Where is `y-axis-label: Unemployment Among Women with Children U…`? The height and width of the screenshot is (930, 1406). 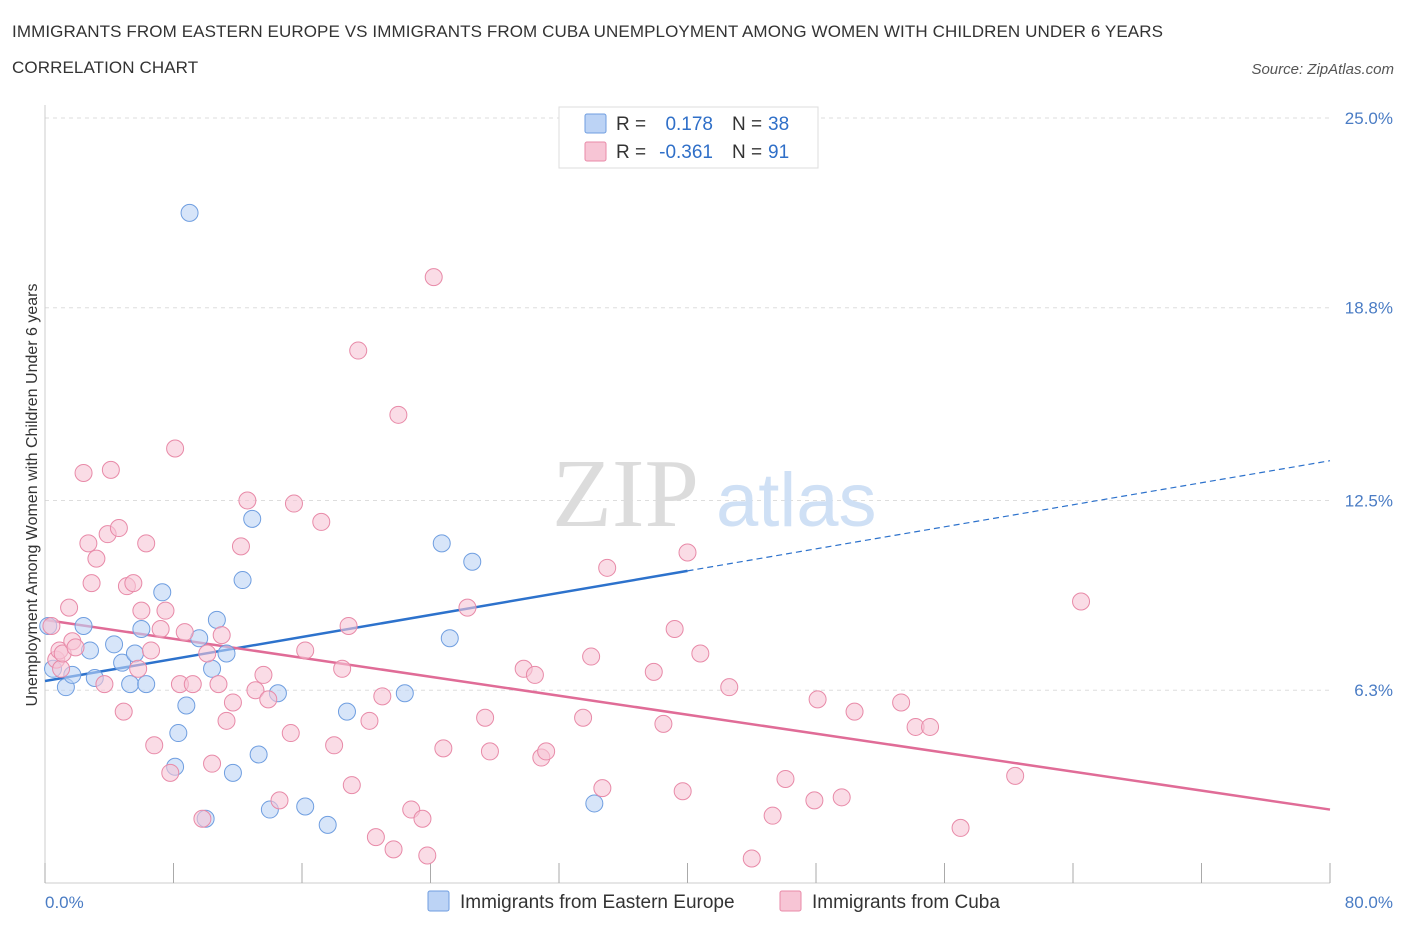
y-axis-label: Unemployment Among Women with Children U… is located at coordinates (32, 494).